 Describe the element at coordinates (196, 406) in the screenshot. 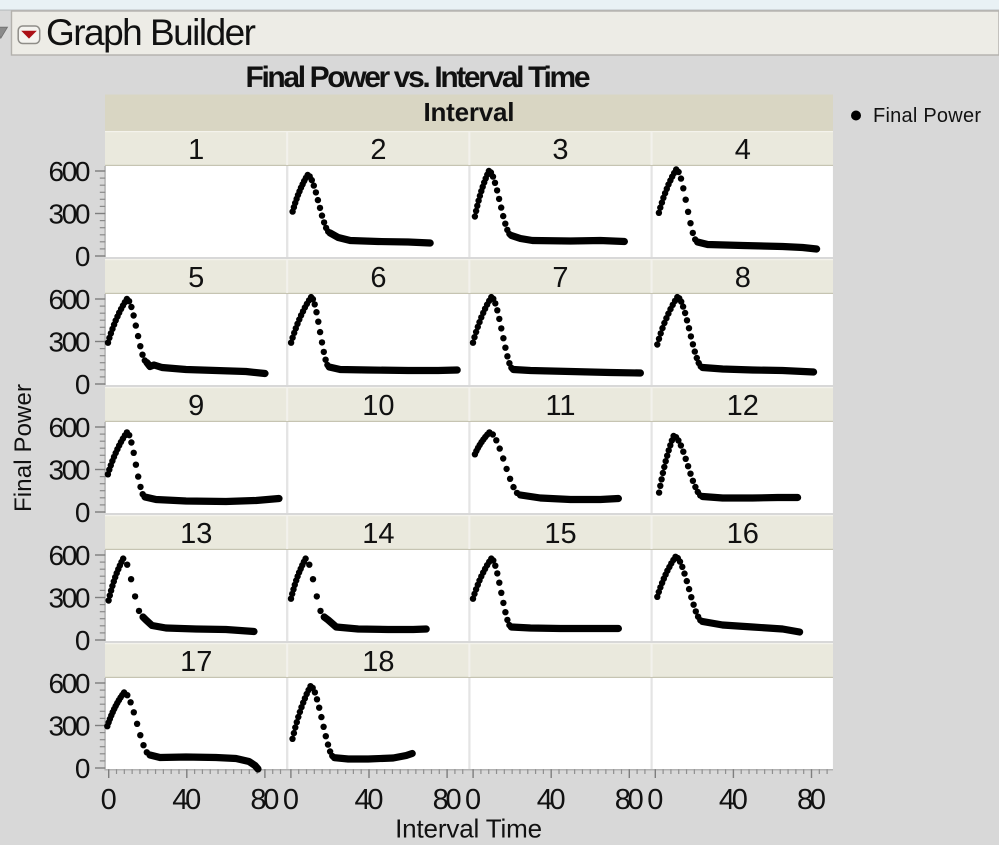

I see `svg-text: 9` at that location.